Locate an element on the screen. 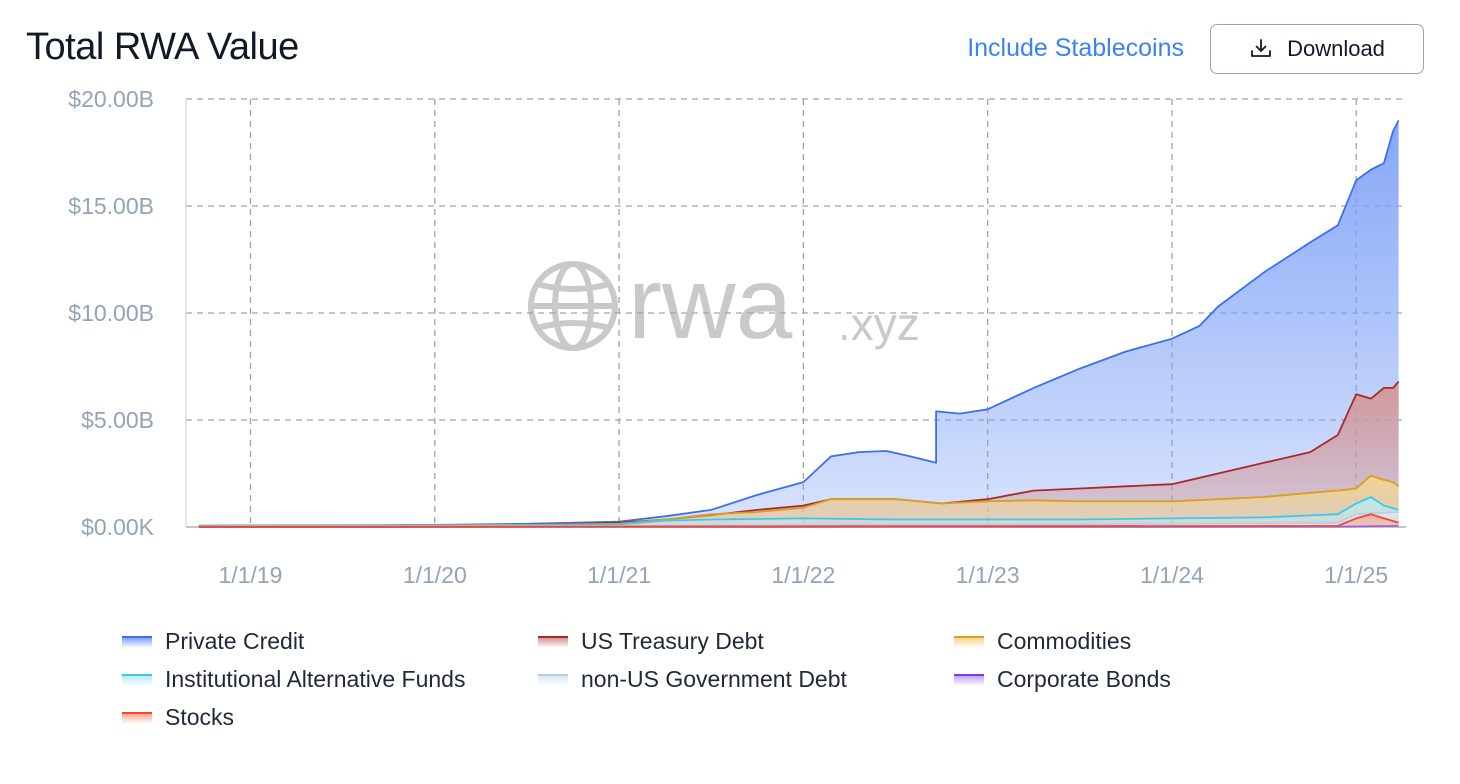 The height and width of the screenshot is (784, 1460). legend-label: Corporate Bonds is located at coordinates (1084, 679).